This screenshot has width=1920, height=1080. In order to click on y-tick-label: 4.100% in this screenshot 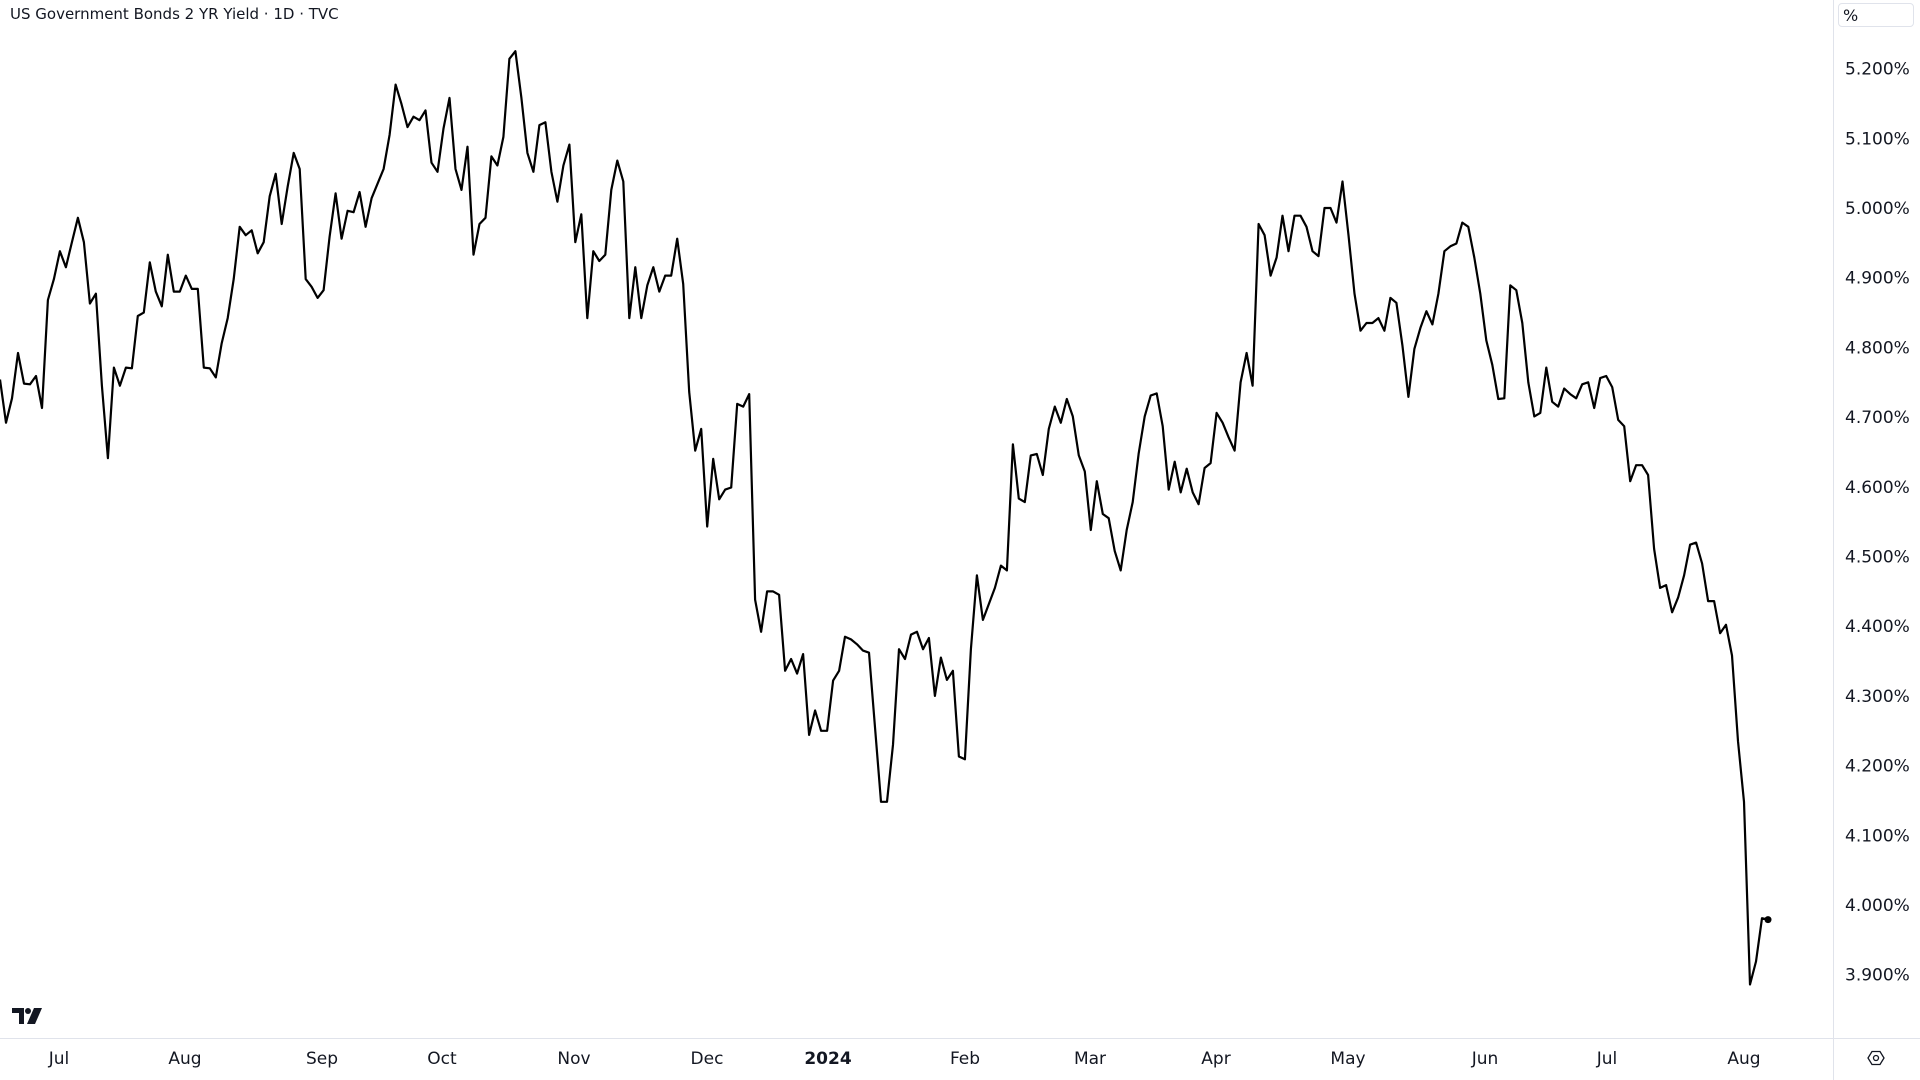, I will do `click(1877, 836)`.